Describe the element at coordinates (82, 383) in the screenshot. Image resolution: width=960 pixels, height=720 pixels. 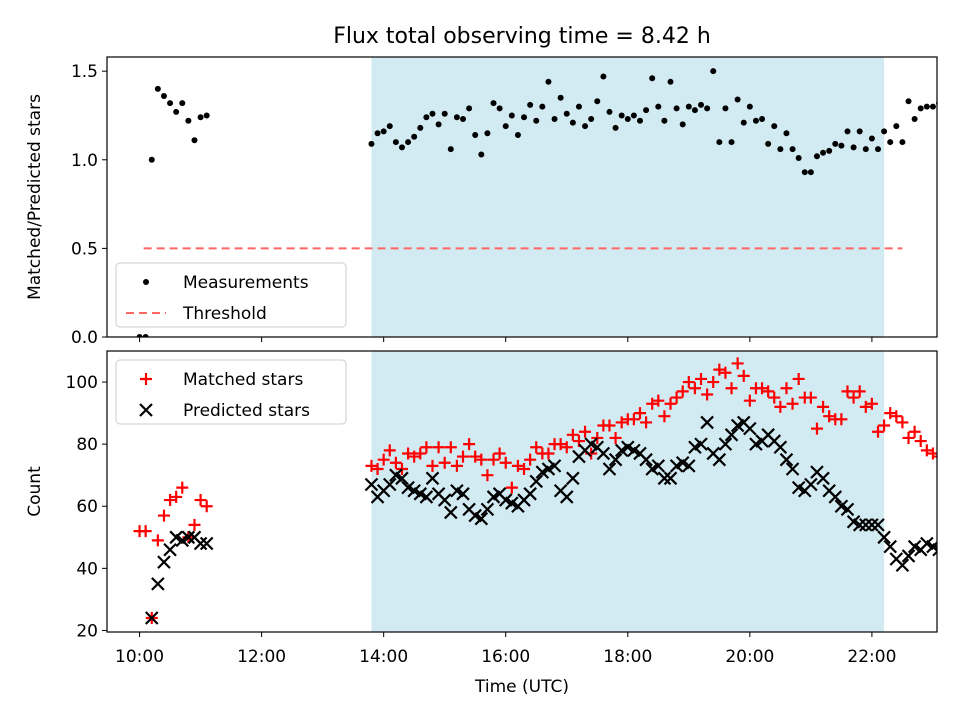
I see `y-tick-label: 100` at that location.